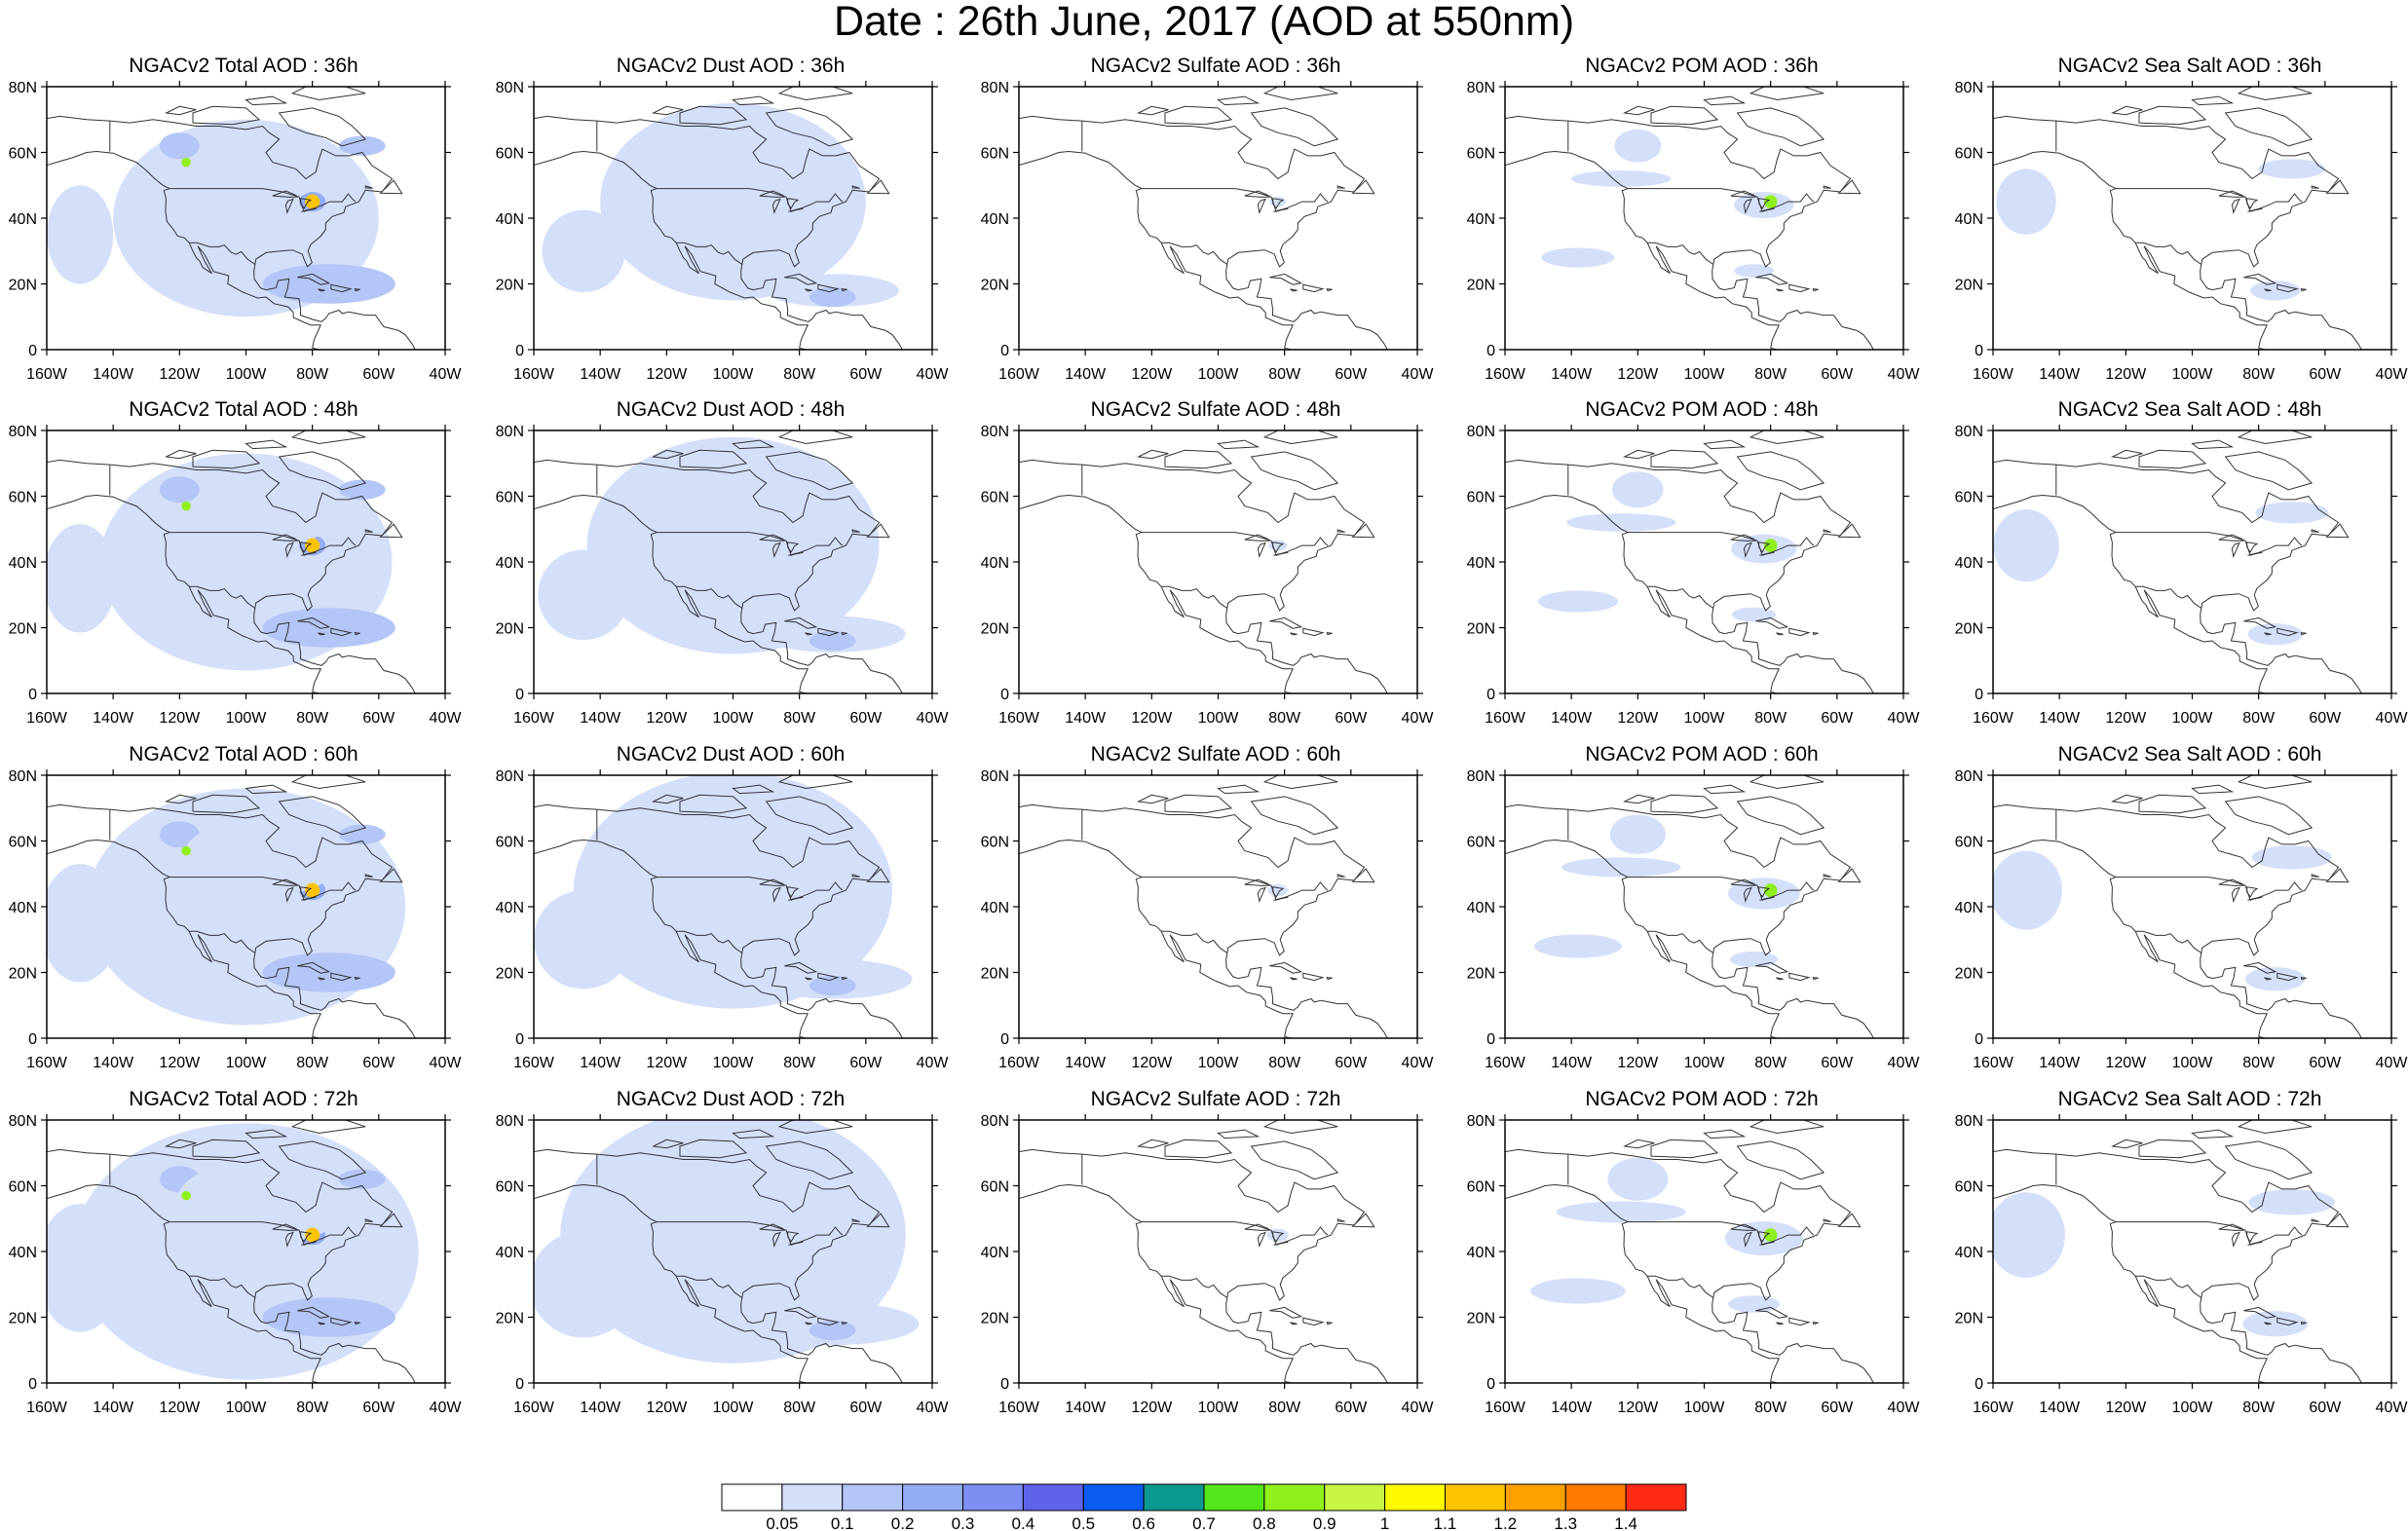 This screenshot has width=2408, height=1531. I want to click on lat-tick-label: 80N, so click(1481, 432).